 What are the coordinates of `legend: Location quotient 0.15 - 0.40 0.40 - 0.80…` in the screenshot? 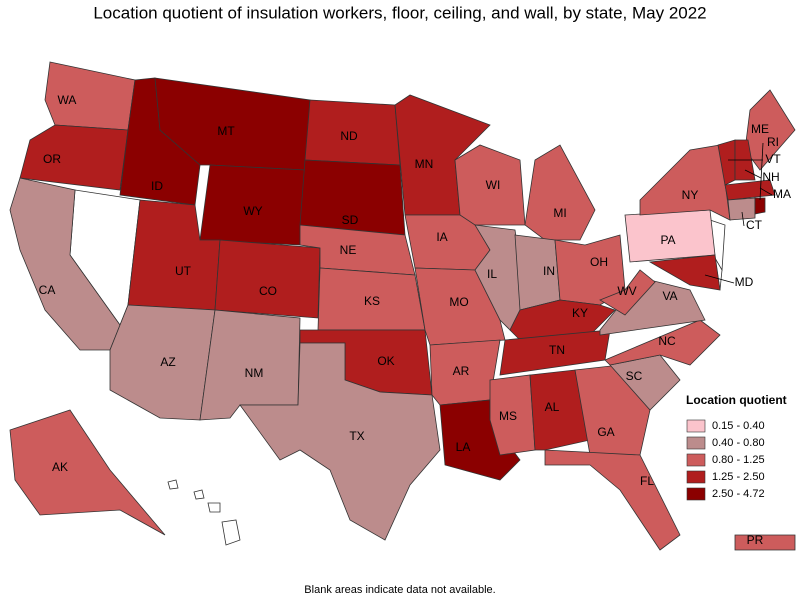 It's located at (736, 447).